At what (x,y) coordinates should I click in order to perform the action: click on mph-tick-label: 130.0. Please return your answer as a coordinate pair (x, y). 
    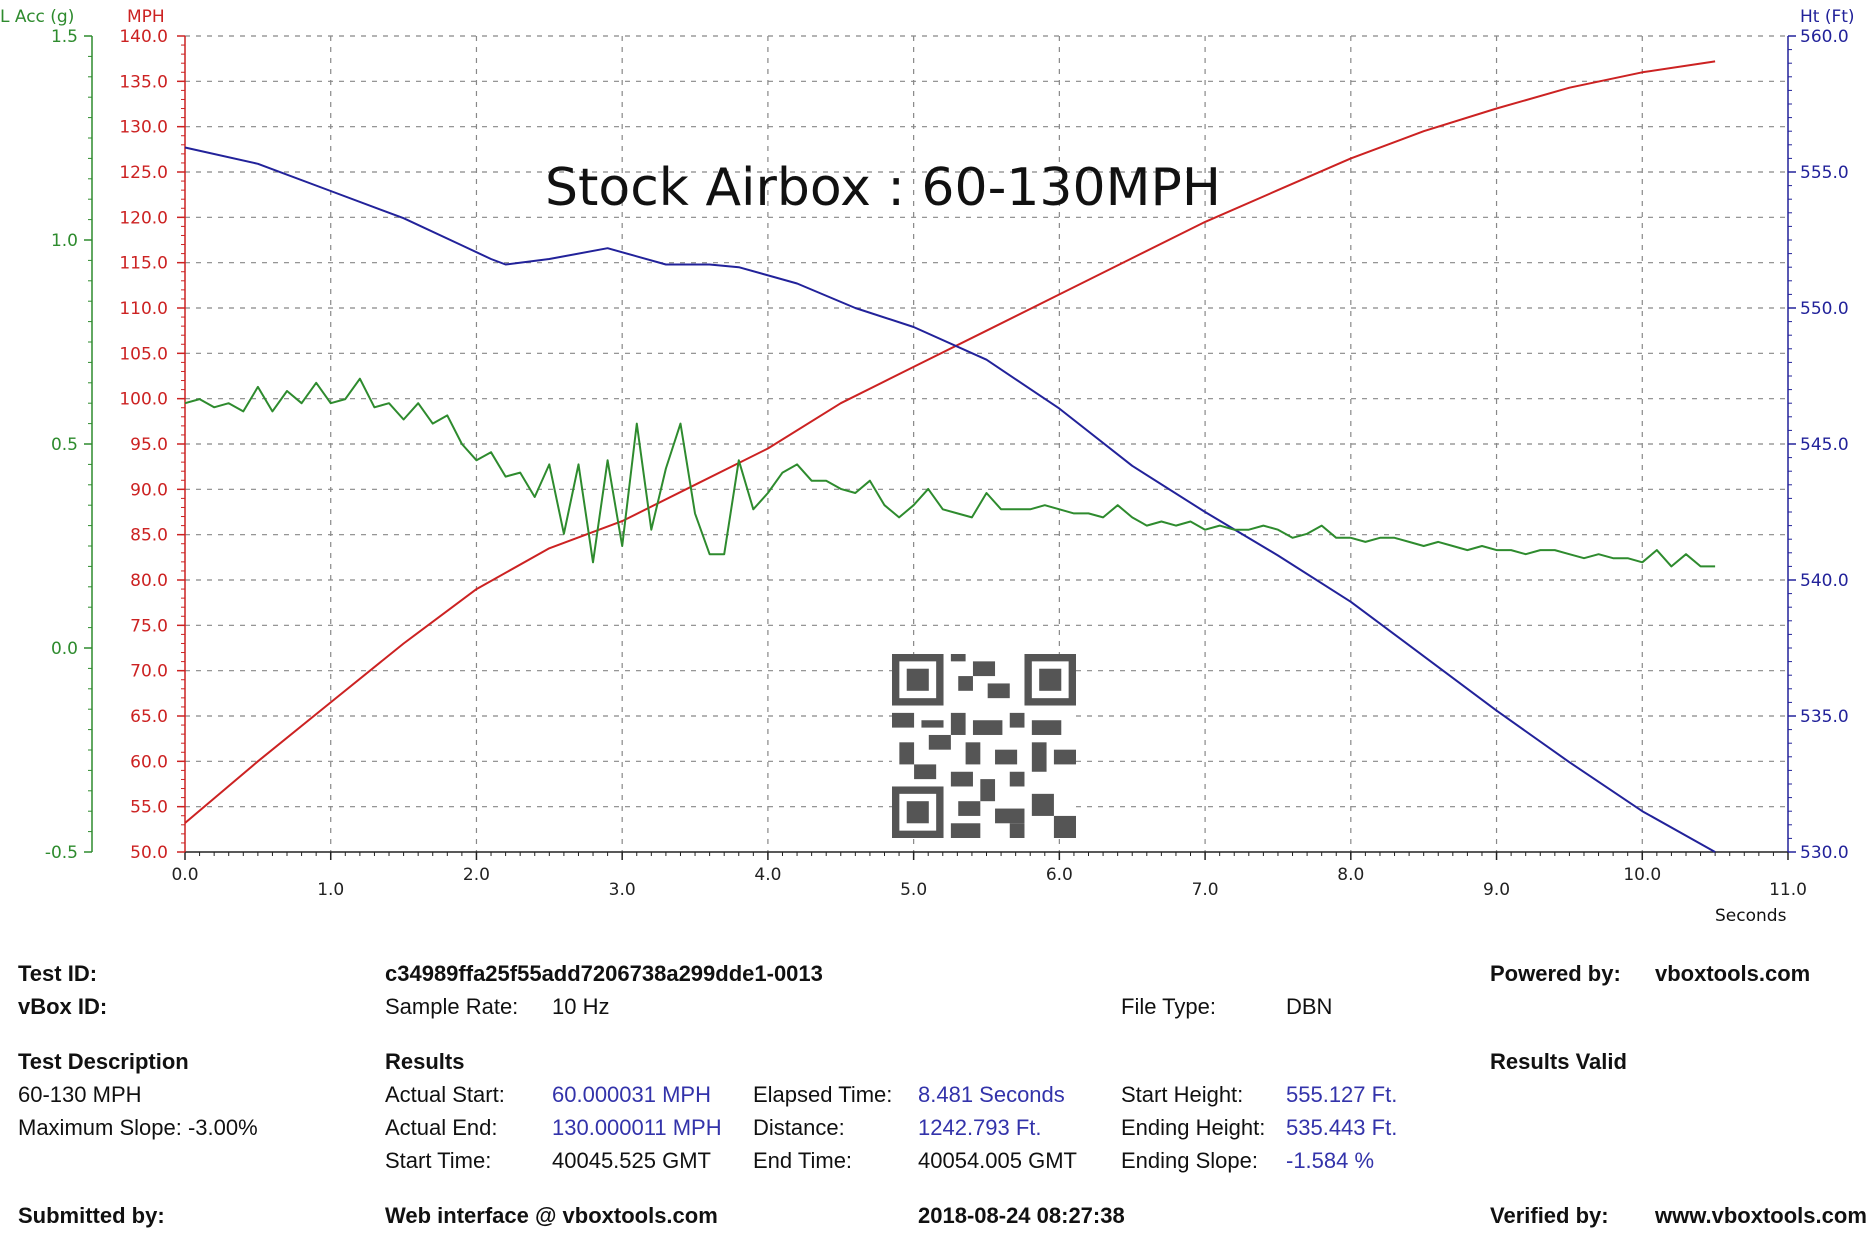
    Looking at the image, I should click on (143, 128).